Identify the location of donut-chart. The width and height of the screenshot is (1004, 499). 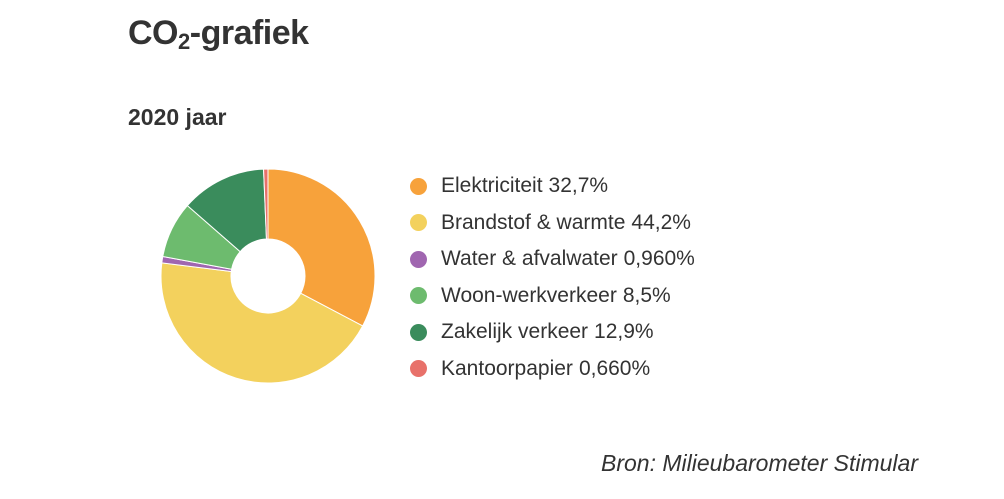
(268, 276).